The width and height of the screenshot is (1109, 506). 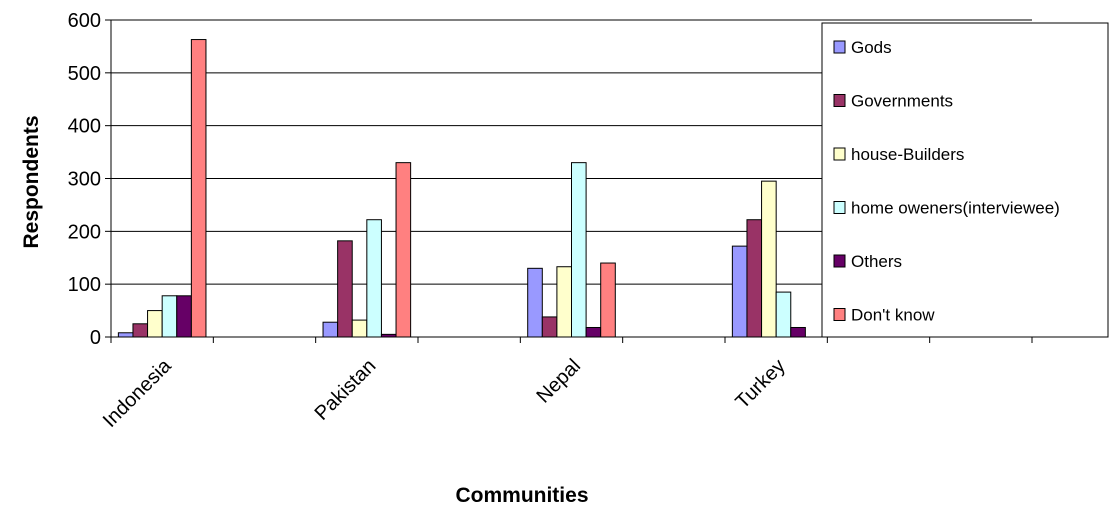 I want to click on legend-label: Others, so click(x=876, y=261).